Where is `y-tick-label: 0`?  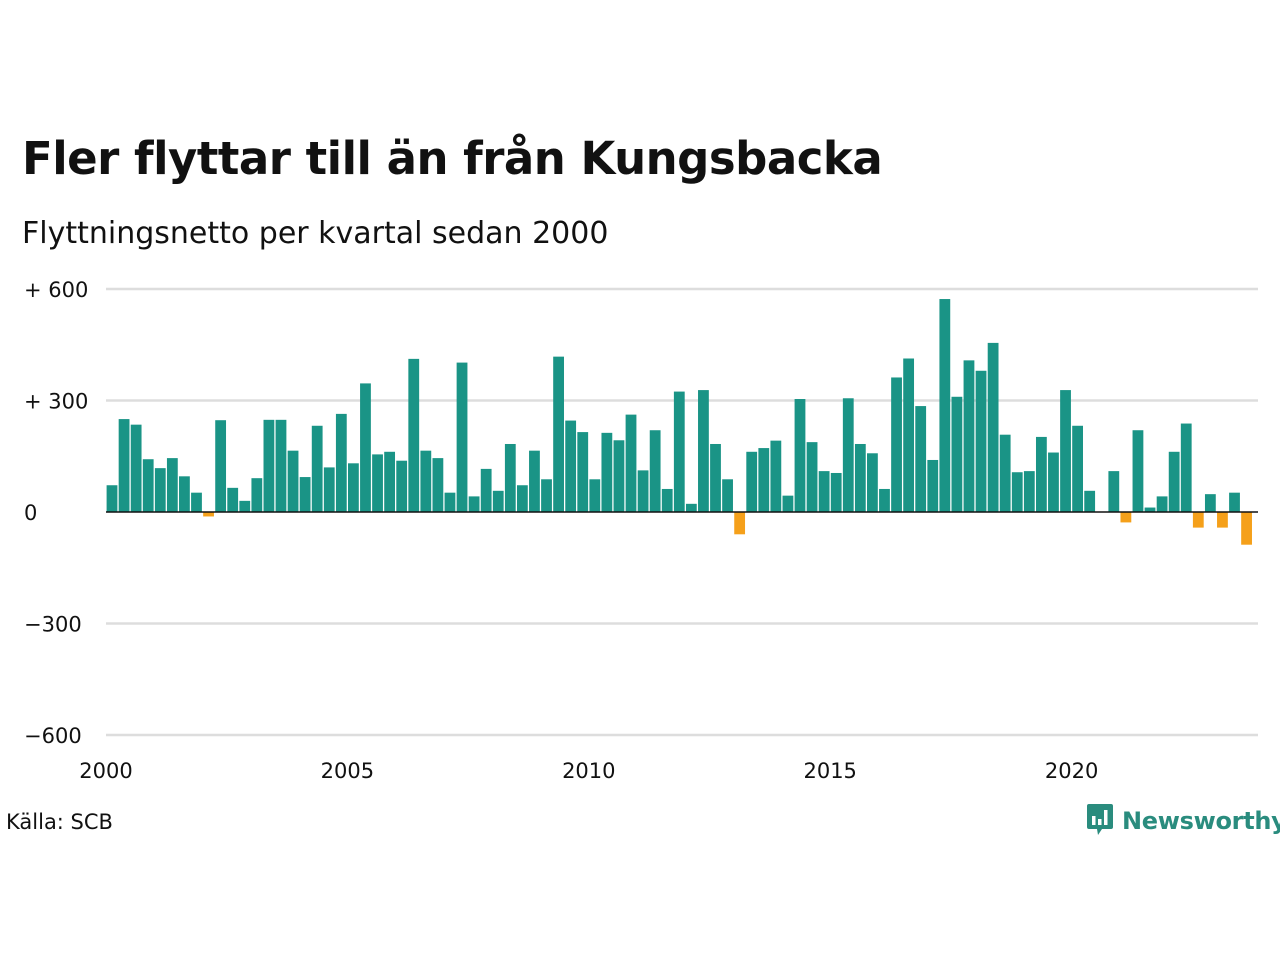 y-tick-label: 0 is located at coordinates (30, 513).